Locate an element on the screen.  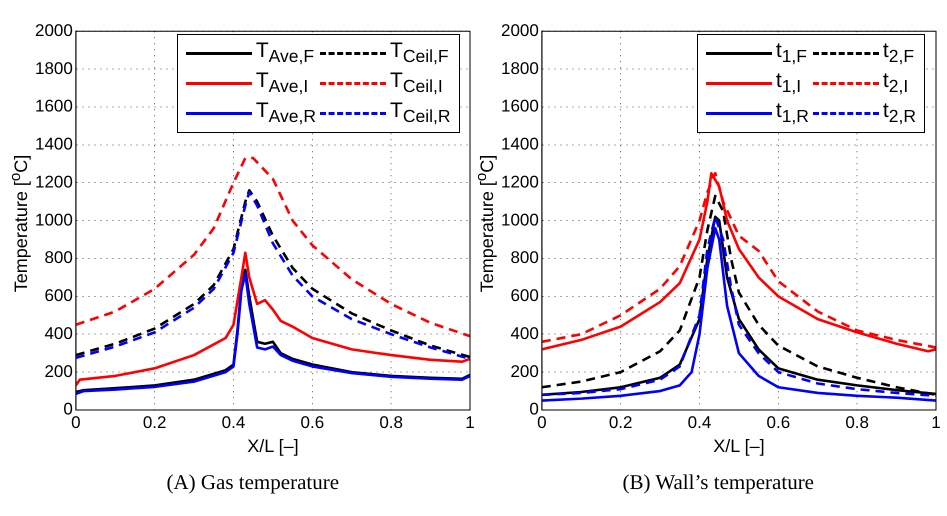
legend-label: t$_{1,F}$ is located at coordinates (791, 53).